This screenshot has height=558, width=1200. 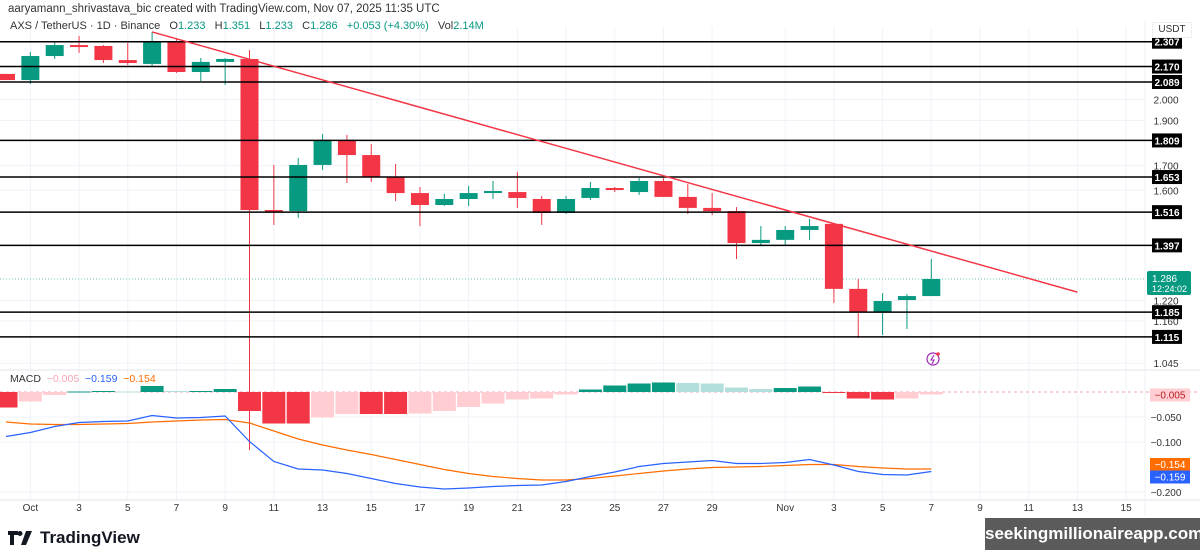 I want to click on level-price-label: 1.809, so click(x=1166, y=141).